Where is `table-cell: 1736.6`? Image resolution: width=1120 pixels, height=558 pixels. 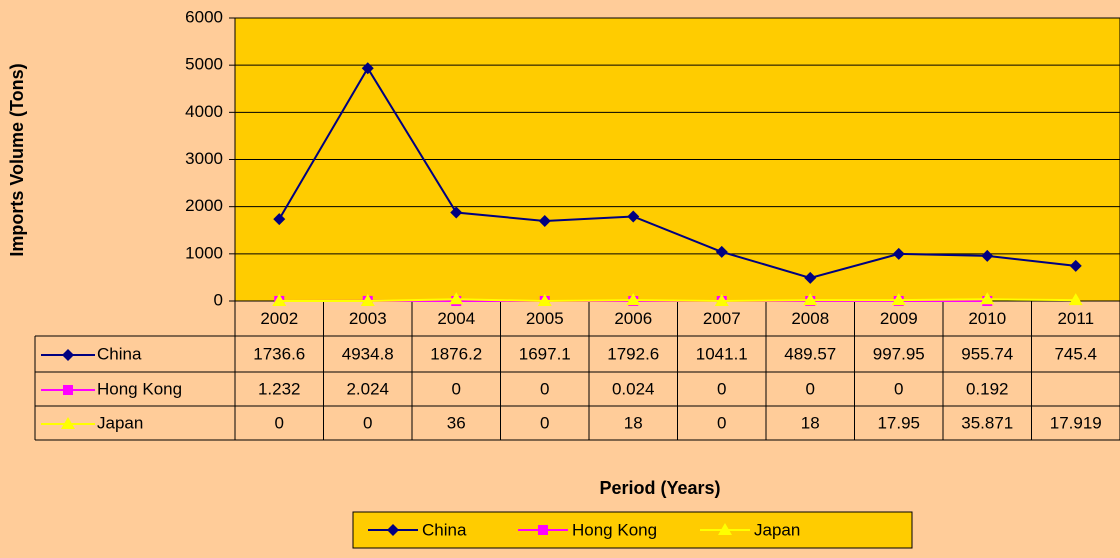 table-cell: 1736.6 is located at coordinates (279, 353).